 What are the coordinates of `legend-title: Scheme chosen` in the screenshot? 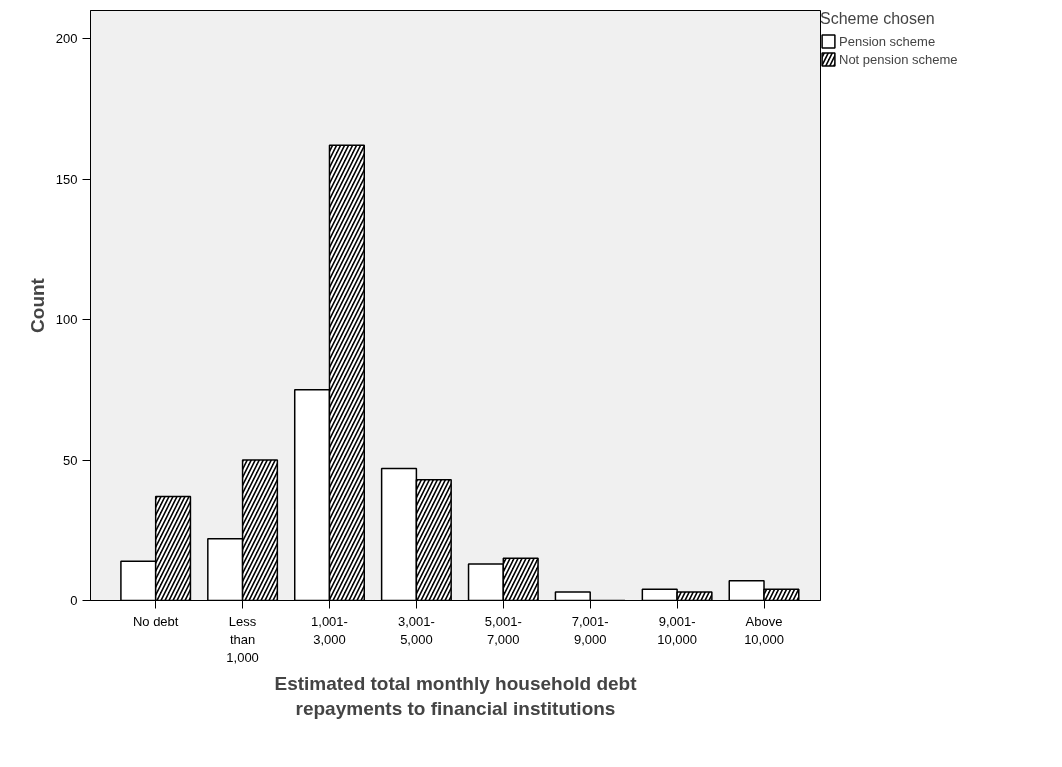 It's located at (878, 19).